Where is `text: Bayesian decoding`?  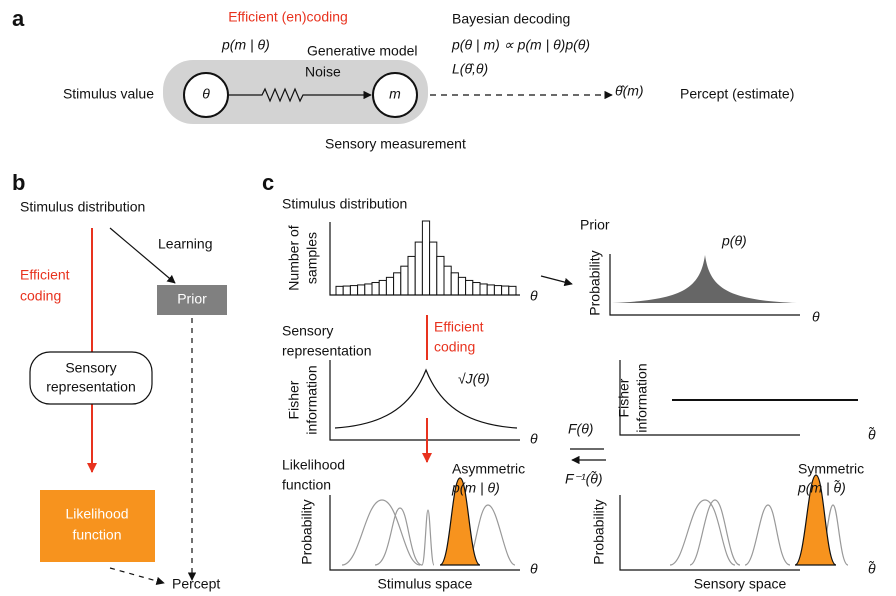 text: Bayesian decoding is located at coordinates (511, 19).